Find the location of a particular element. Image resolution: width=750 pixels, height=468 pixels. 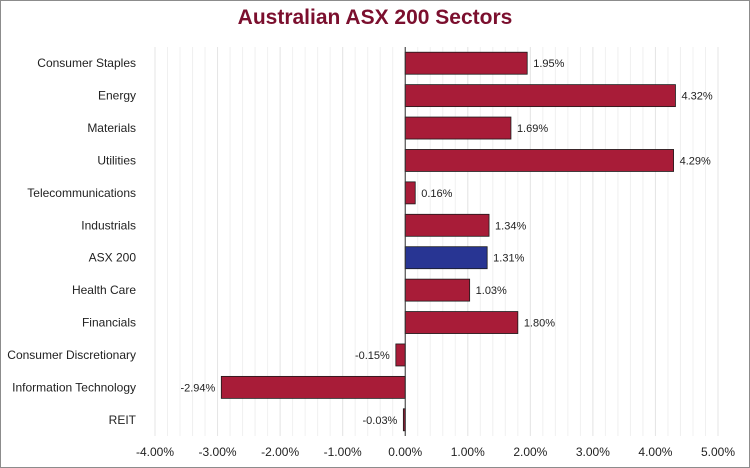

data-label: 4.32% is located at coordinates (696, 97).